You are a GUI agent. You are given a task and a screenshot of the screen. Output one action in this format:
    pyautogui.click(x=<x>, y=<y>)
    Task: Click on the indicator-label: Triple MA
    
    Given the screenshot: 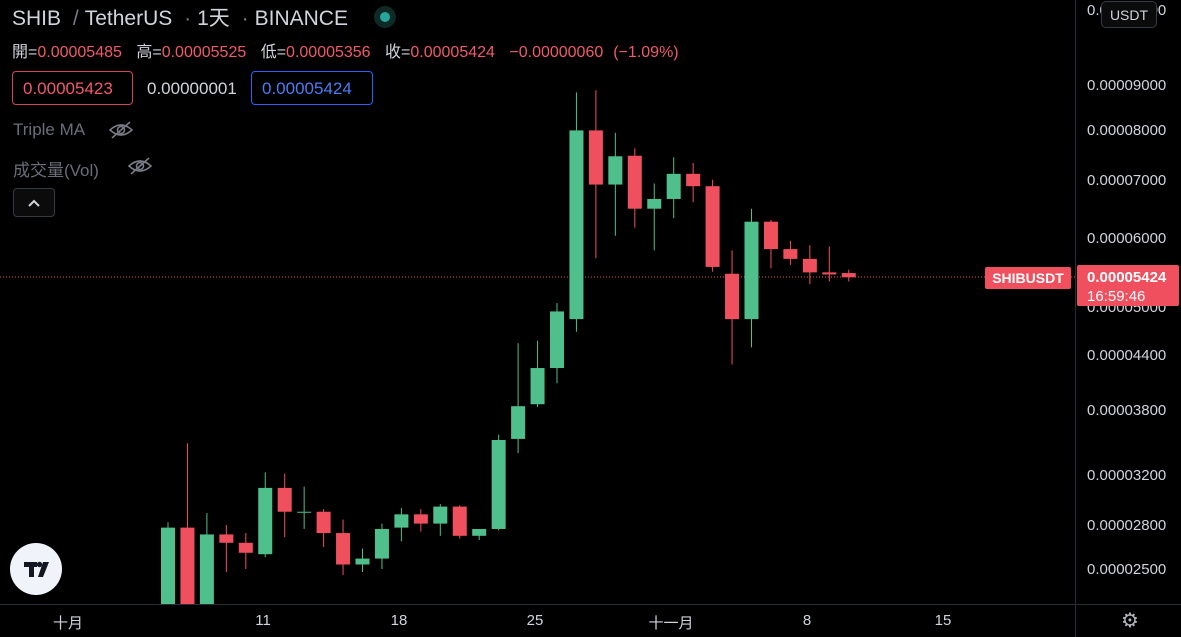 What is the action you would take?
    pyautogui.click(x=49, y=129)
    